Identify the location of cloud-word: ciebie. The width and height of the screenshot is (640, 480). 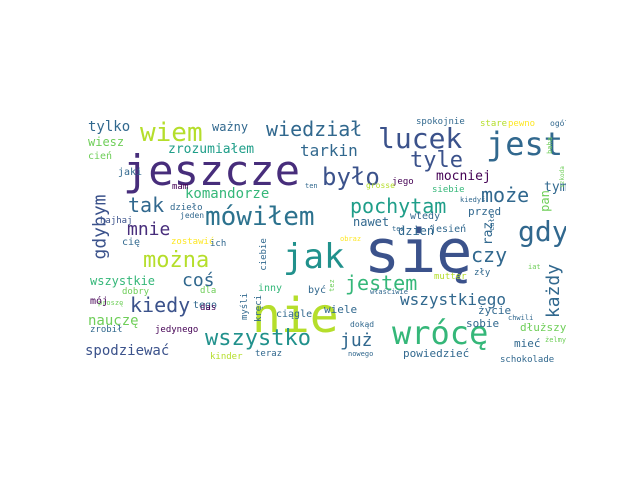
(263, 254).